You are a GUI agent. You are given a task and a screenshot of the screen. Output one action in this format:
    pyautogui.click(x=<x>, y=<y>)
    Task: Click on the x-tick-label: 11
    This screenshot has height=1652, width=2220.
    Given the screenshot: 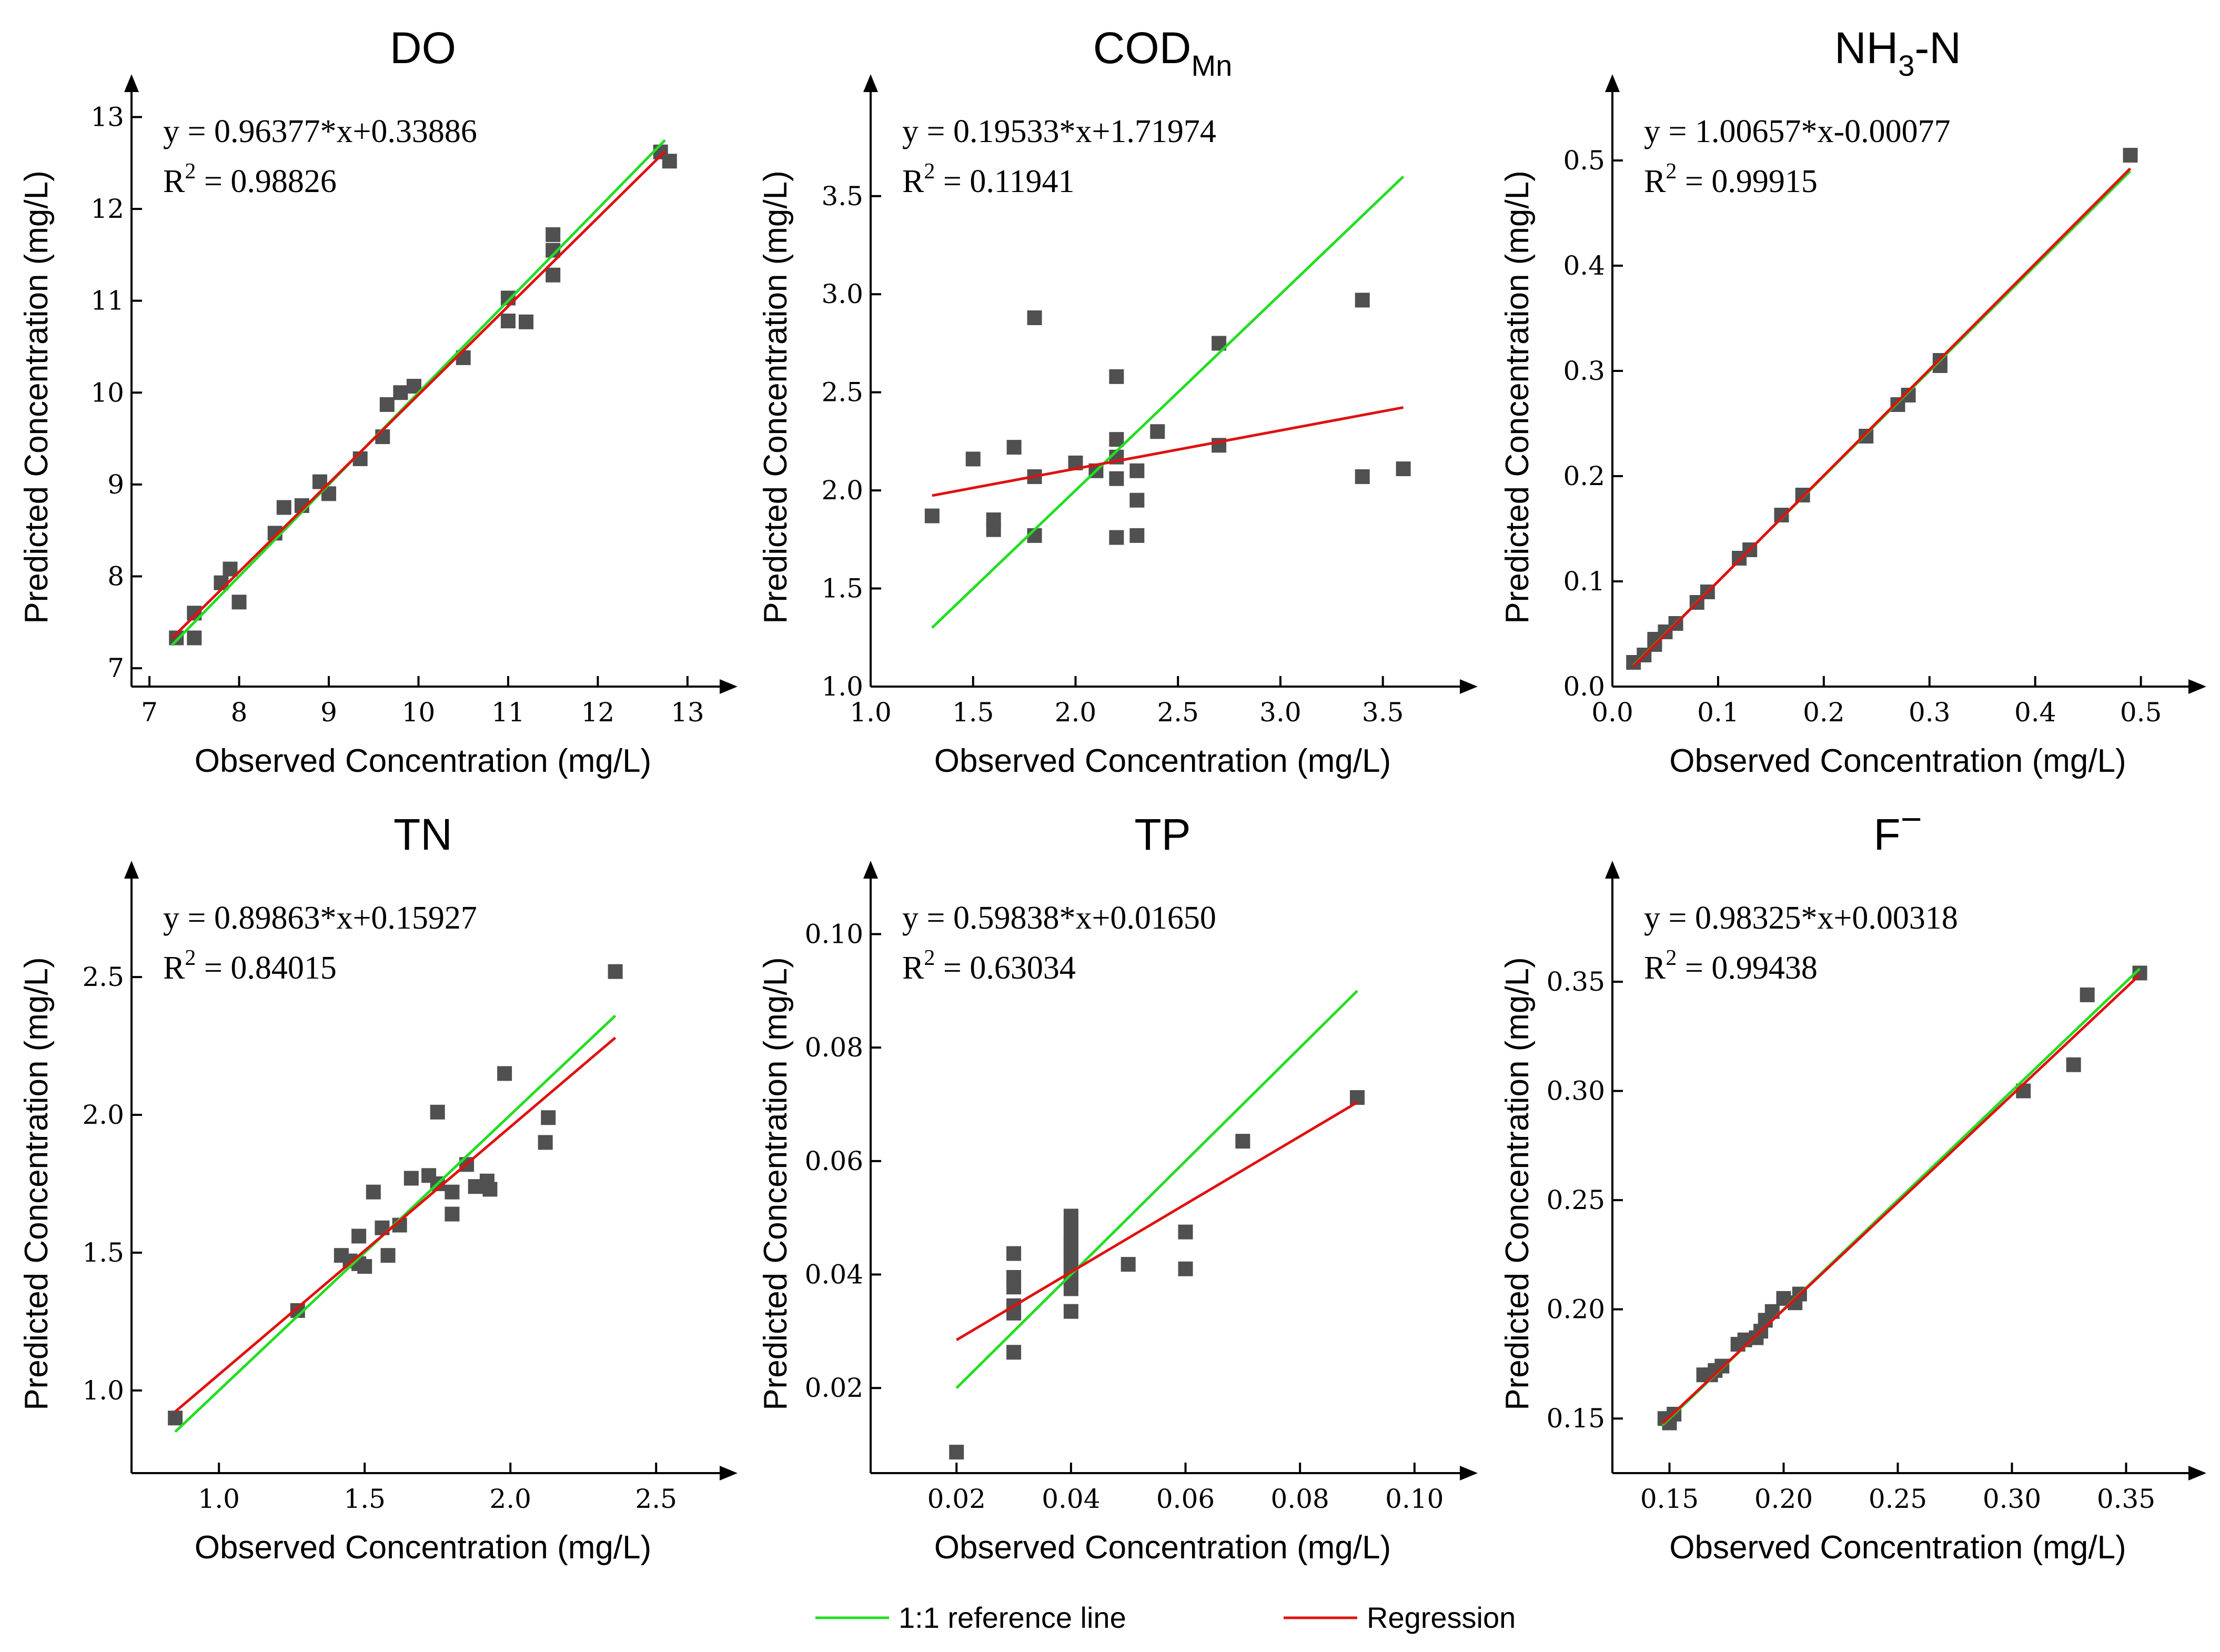 What is the action you would take?
    pyautogui.click(x=508, y=712)
    